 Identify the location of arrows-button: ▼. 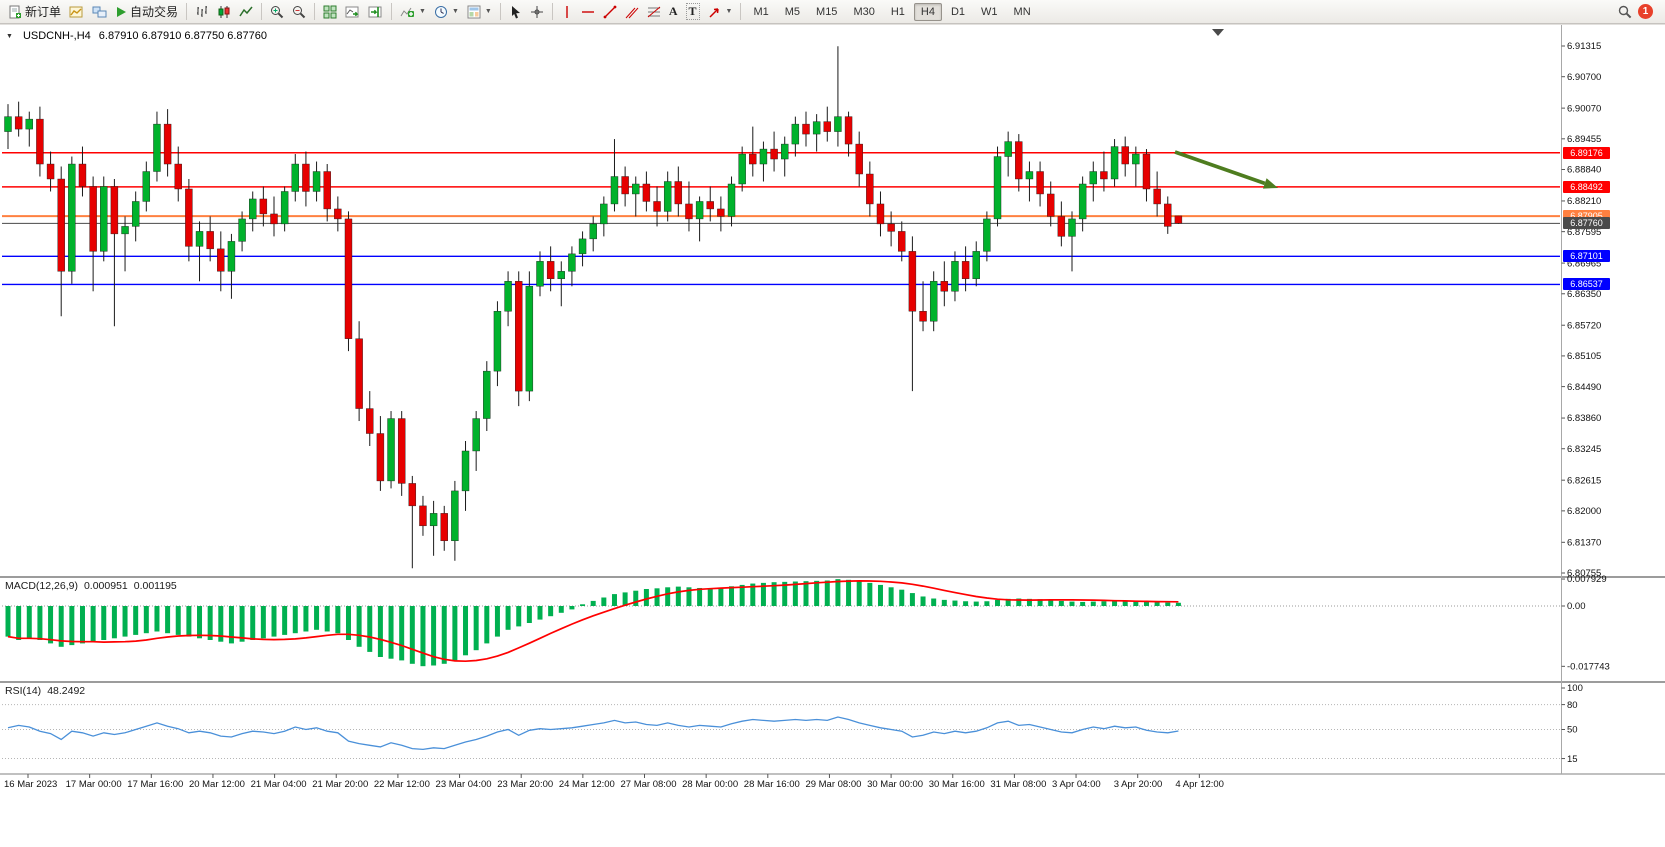
(720, 12).